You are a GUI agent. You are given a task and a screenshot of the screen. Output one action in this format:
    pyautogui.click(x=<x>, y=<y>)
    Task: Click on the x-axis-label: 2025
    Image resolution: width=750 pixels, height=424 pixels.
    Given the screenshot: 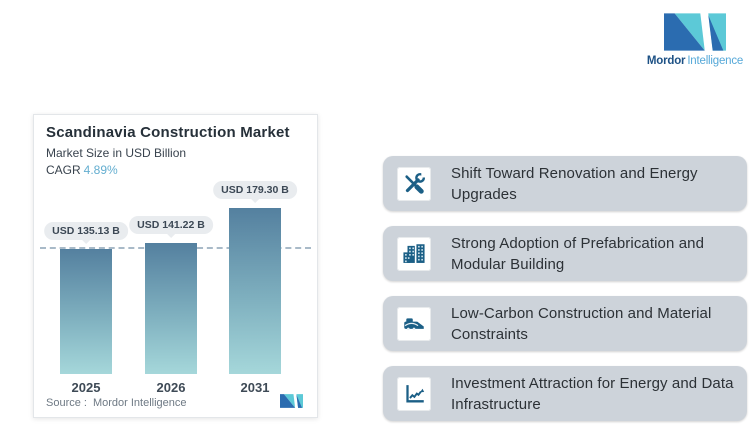 What is the action you would take?
    pyautogui.click(x=86, y=387)
    